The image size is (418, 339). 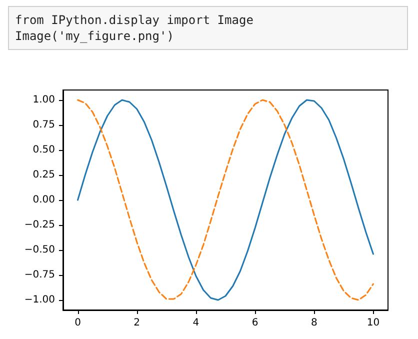 What do you see at coordinates (43, 150) in the screenshot?
I see `y-tick-label: 0.50` at bounding box center [43, 150].